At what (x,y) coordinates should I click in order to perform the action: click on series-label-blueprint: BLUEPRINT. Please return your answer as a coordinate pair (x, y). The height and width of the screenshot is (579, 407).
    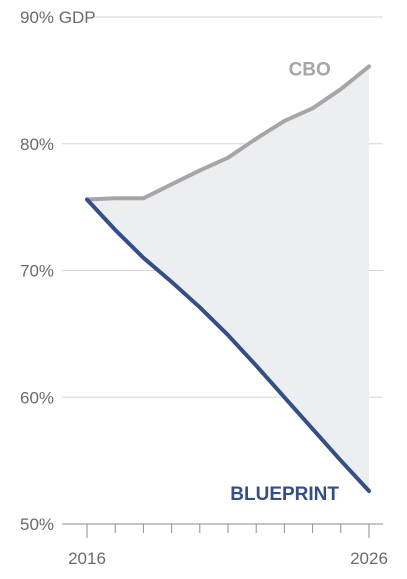
    Looking at the image, I should click on (284, 494).